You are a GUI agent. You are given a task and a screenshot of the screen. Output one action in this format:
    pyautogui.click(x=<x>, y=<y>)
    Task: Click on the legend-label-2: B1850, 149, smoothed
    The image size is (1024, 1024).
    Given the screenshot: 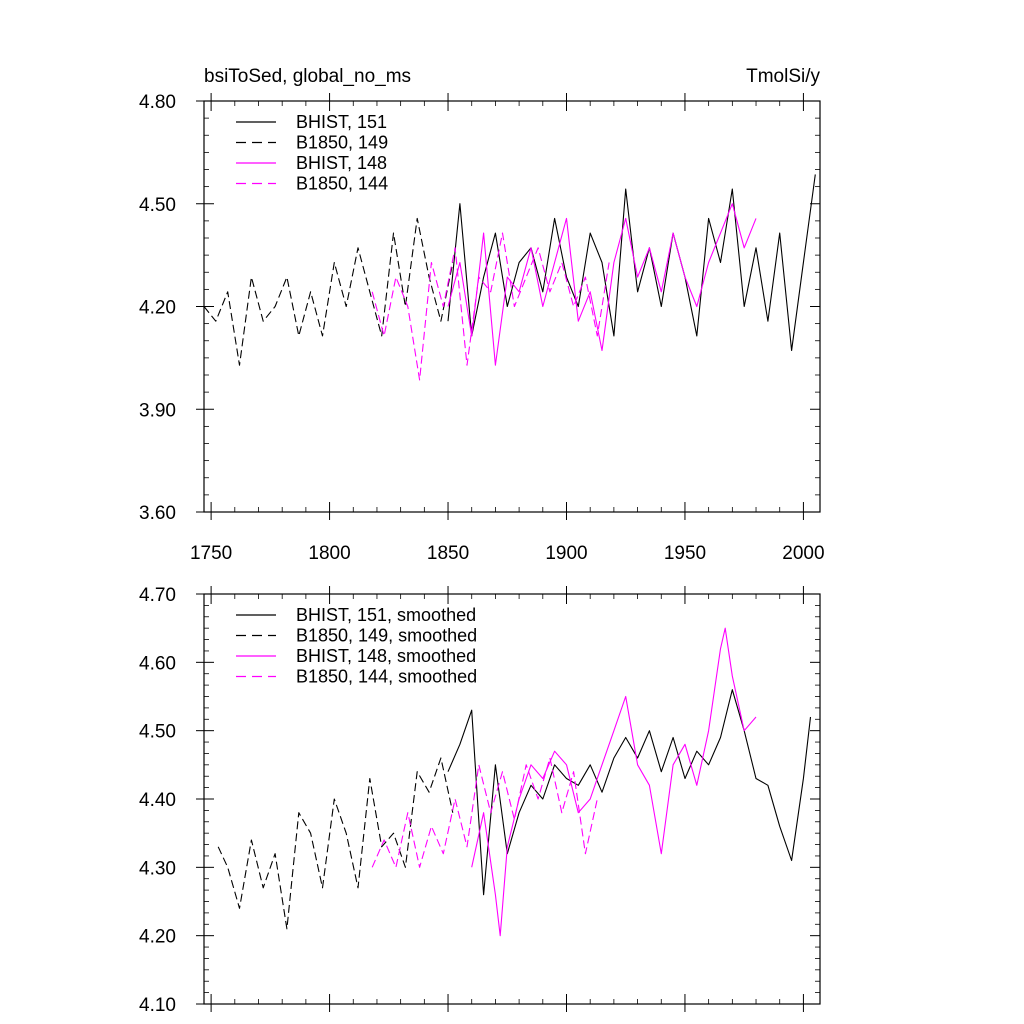 What is the action you would take?
    pyautogui.click(x=386, y=636)
    